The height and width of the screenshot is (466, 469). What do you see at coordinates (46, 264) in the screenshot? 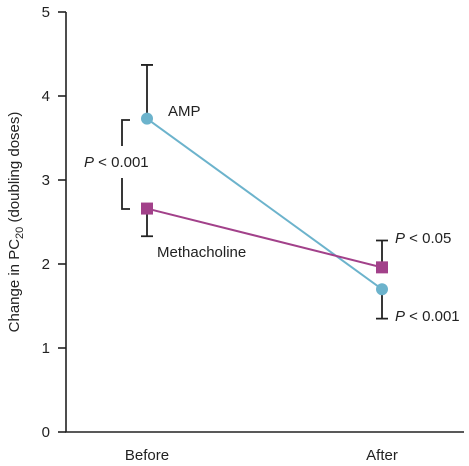
I see `y-tick-label-2: 2` at bounding box center [46, 264].